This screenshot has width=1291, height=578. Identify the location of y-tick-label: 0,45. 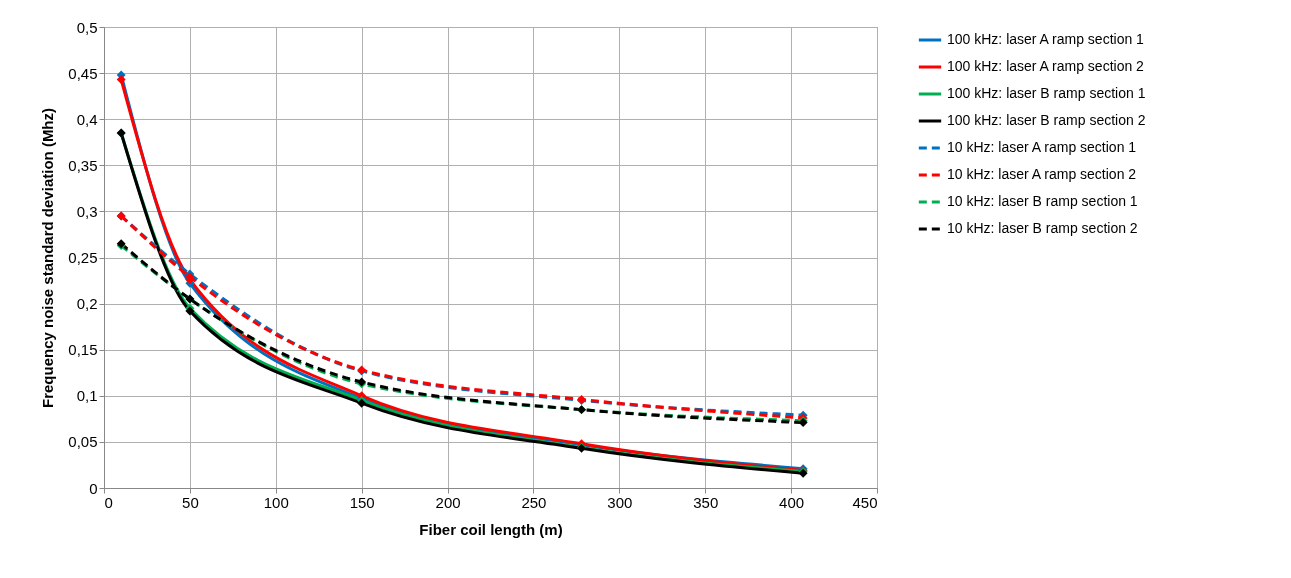
(83, 73).